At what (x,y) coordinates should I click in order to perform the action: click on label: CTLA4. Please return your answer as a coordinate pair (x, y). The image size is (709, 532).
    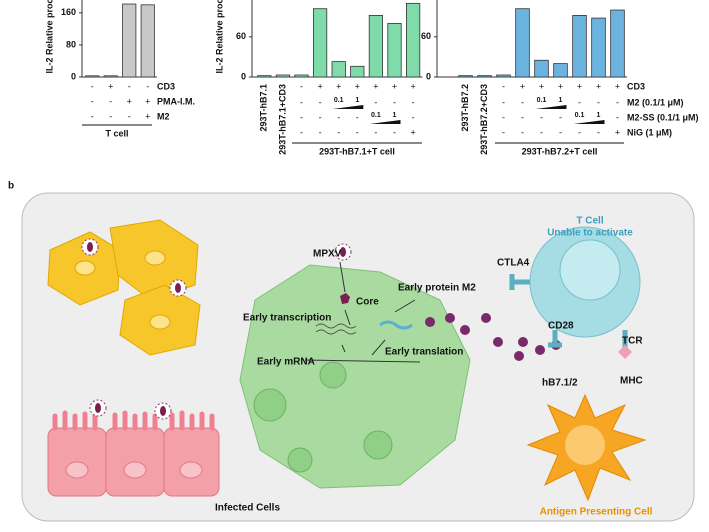
    Looking at the image, I should click on (513, 263).